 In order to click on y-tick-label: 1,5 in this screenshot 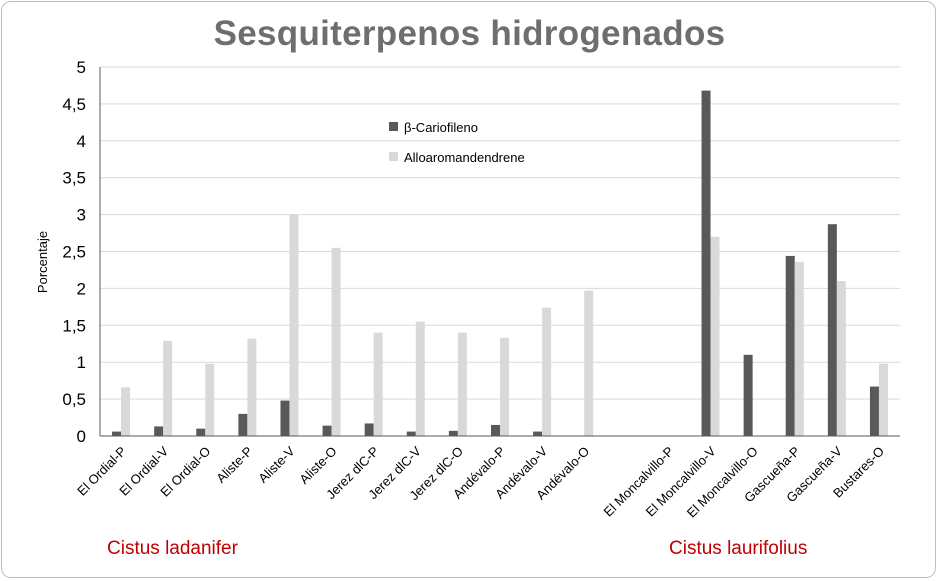, I will do `click(74, 325)`.